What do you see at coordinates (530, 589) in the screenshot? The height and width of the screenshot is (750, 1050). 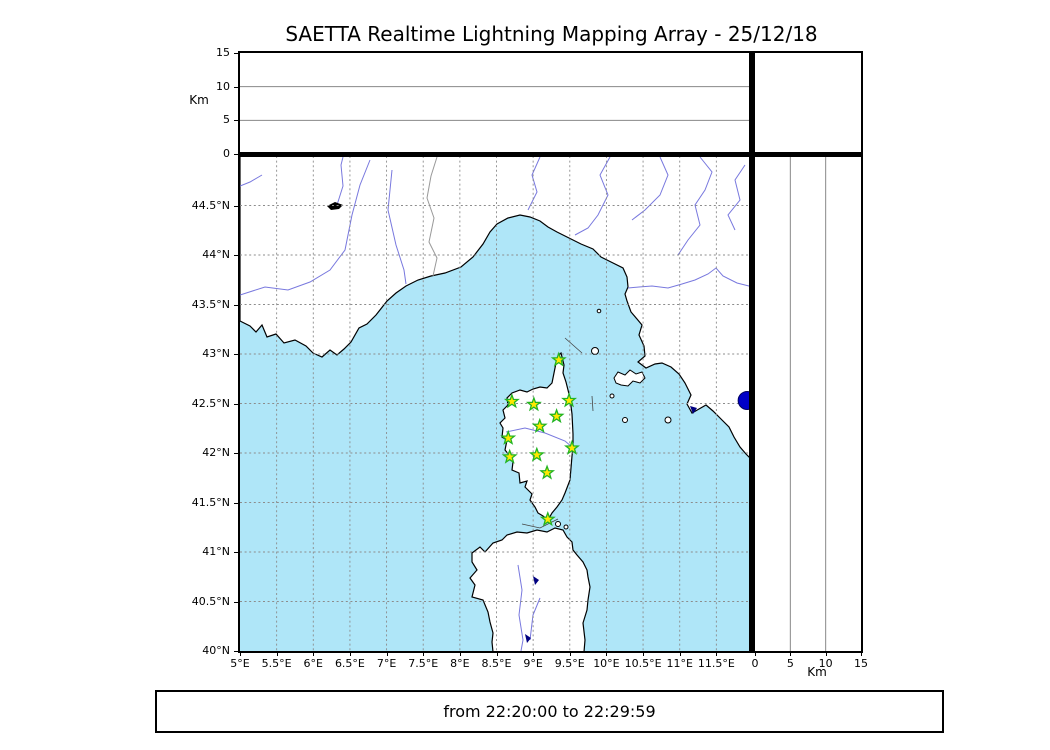 I see `coastline-sardinia` at bounding box center [530, 589].